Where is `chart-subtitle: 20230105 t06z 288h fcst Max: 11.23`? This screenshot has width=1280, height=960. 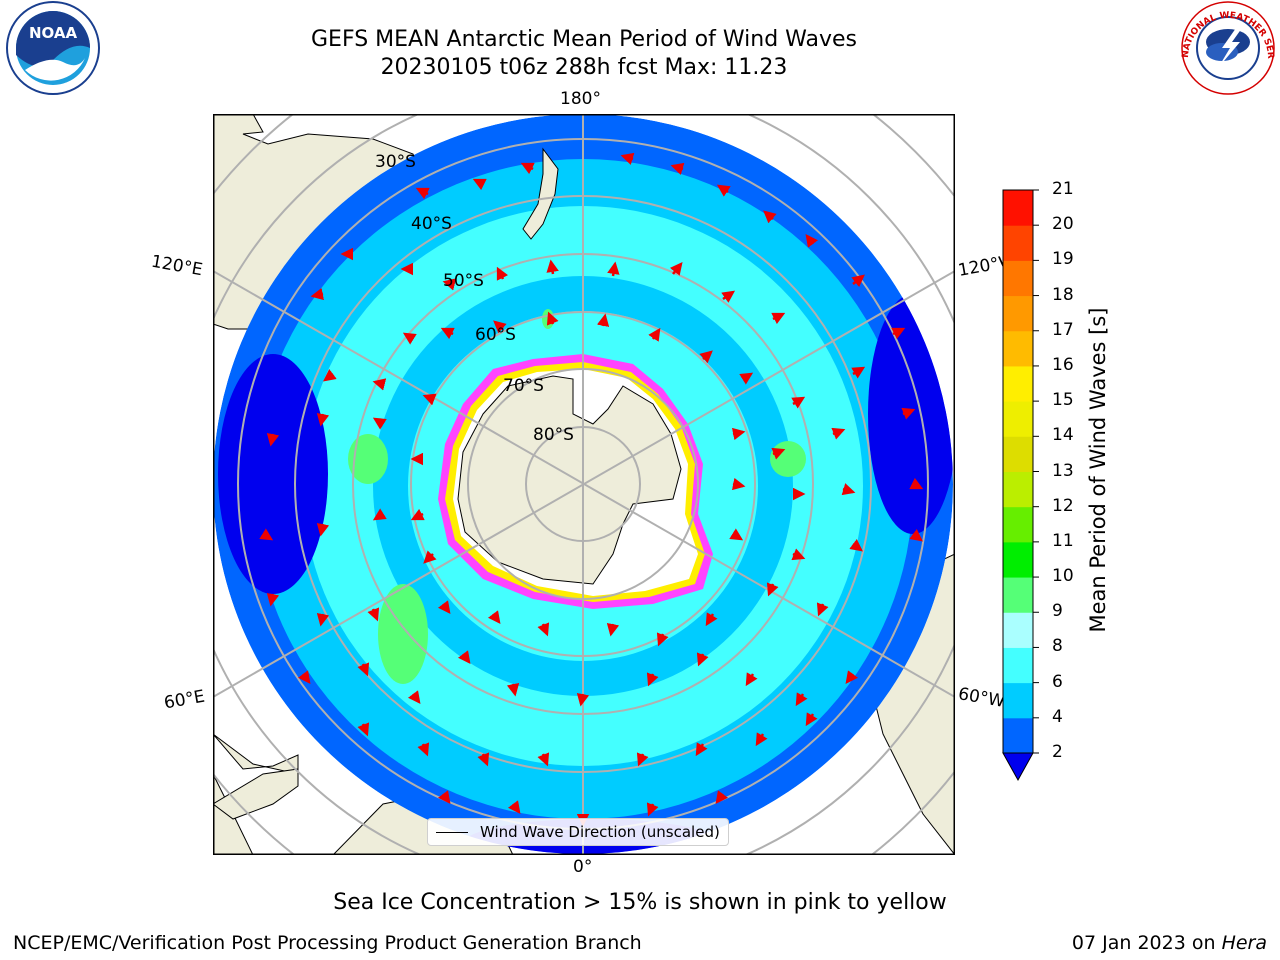
chart-subtitle: 20230105 t06z 288h fcst Max: 11.23 is located at coordinates (584, 67).